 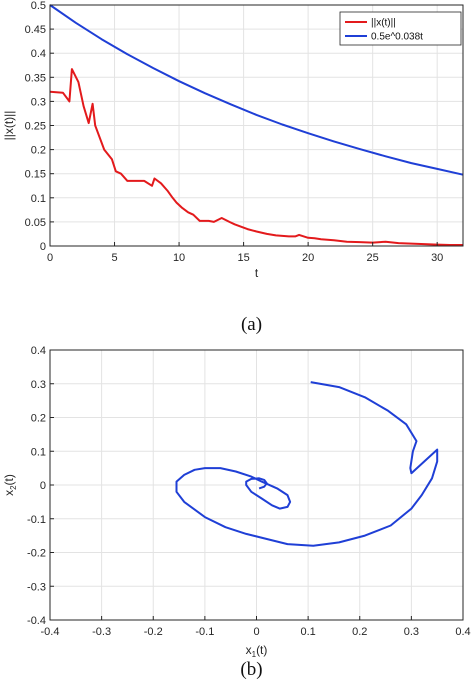 What do you see at coordinates (249, 650) in the screenshot?
I see `x-axis-label-b-main: x` at bounding box center [249, 650].